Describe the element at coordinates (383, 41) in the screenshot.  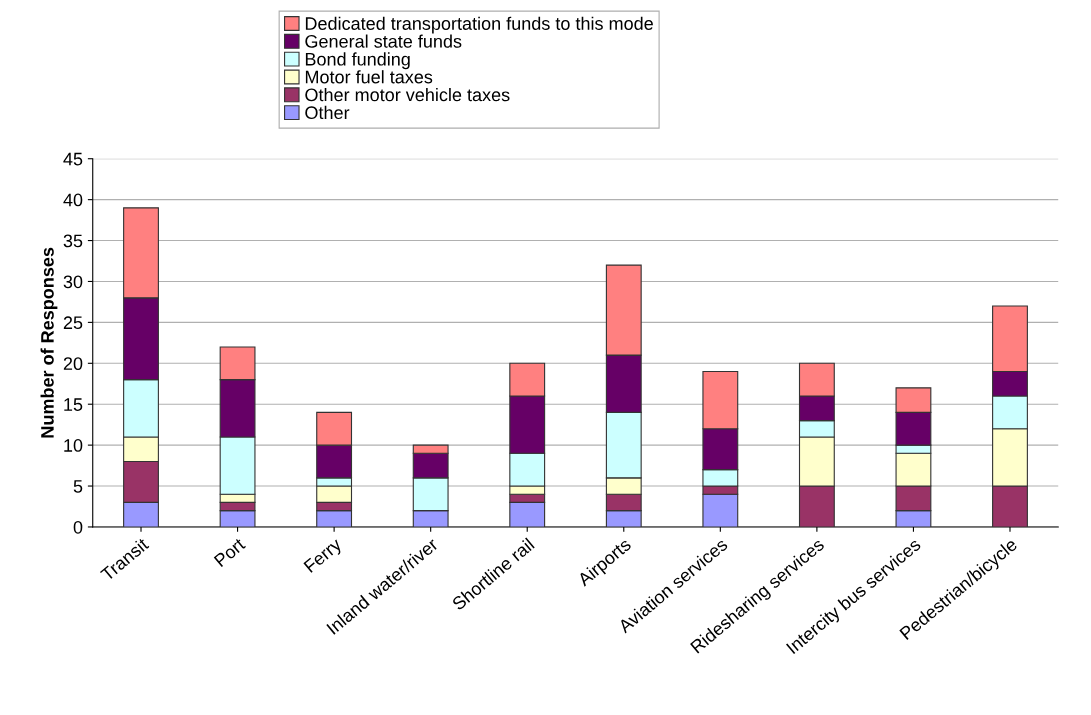
I see `legend-label: General state funds` at that location.